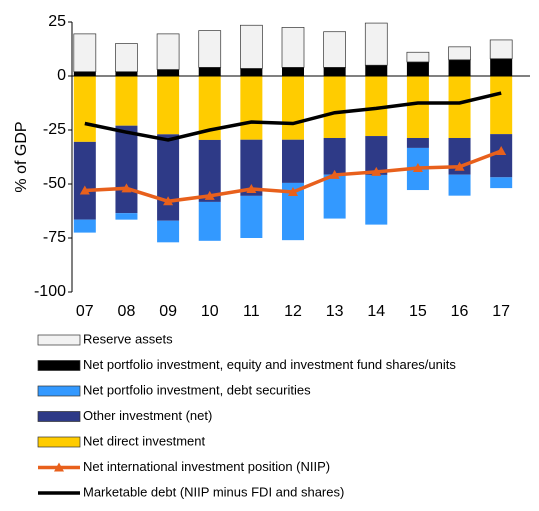 This screenshot has height=511, width=539. What do you see at coordinates (144, 440) in the screenshot?
I see `legend-label: Net direct investment` at bounding box center [144, 440].